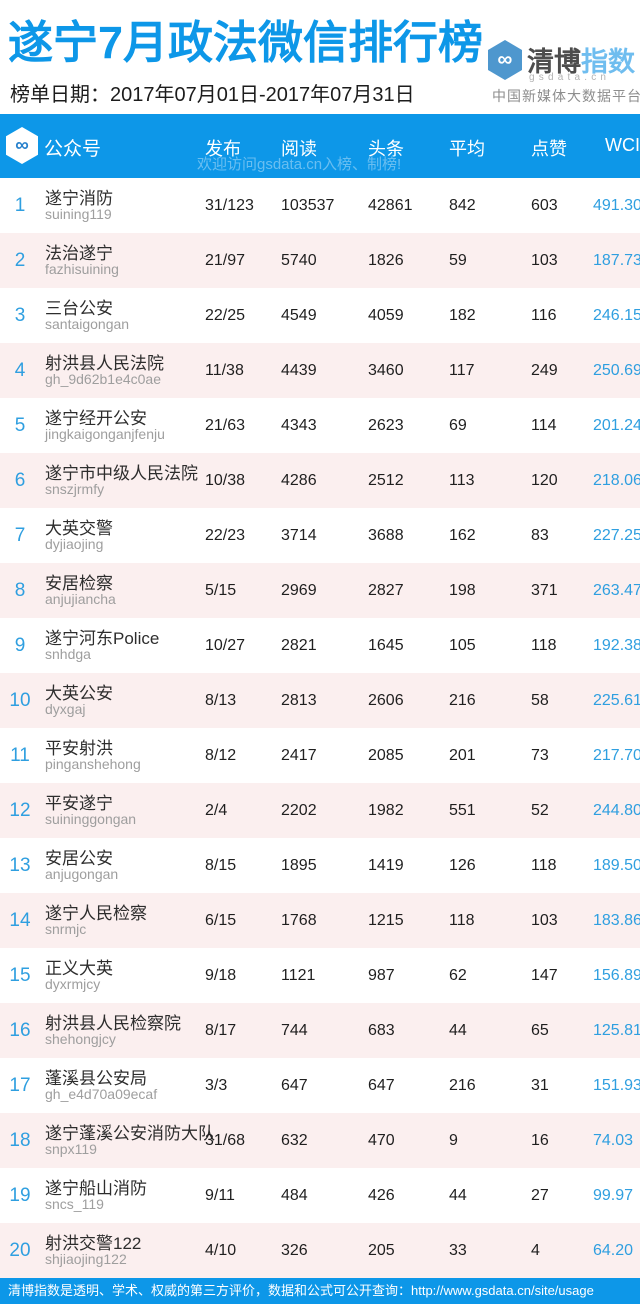 The image size is (640, 1304). Describe the element at coordinates (20, 920) in the screenshot. I see `cell-rank: 14` at that location.